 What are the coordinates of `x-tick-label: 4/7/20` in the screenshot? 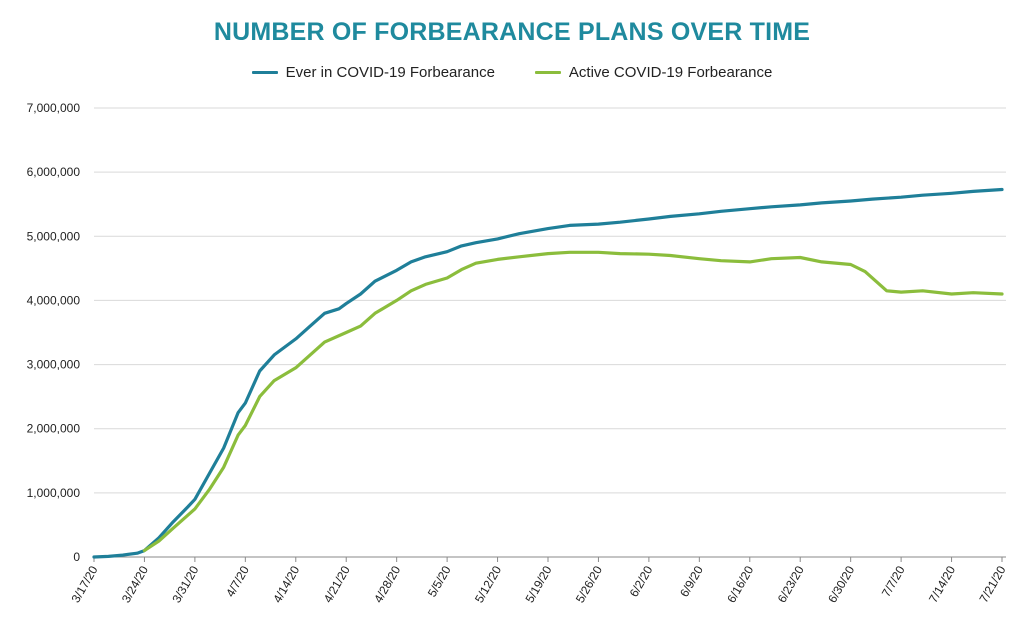 It's located at (237, 581).